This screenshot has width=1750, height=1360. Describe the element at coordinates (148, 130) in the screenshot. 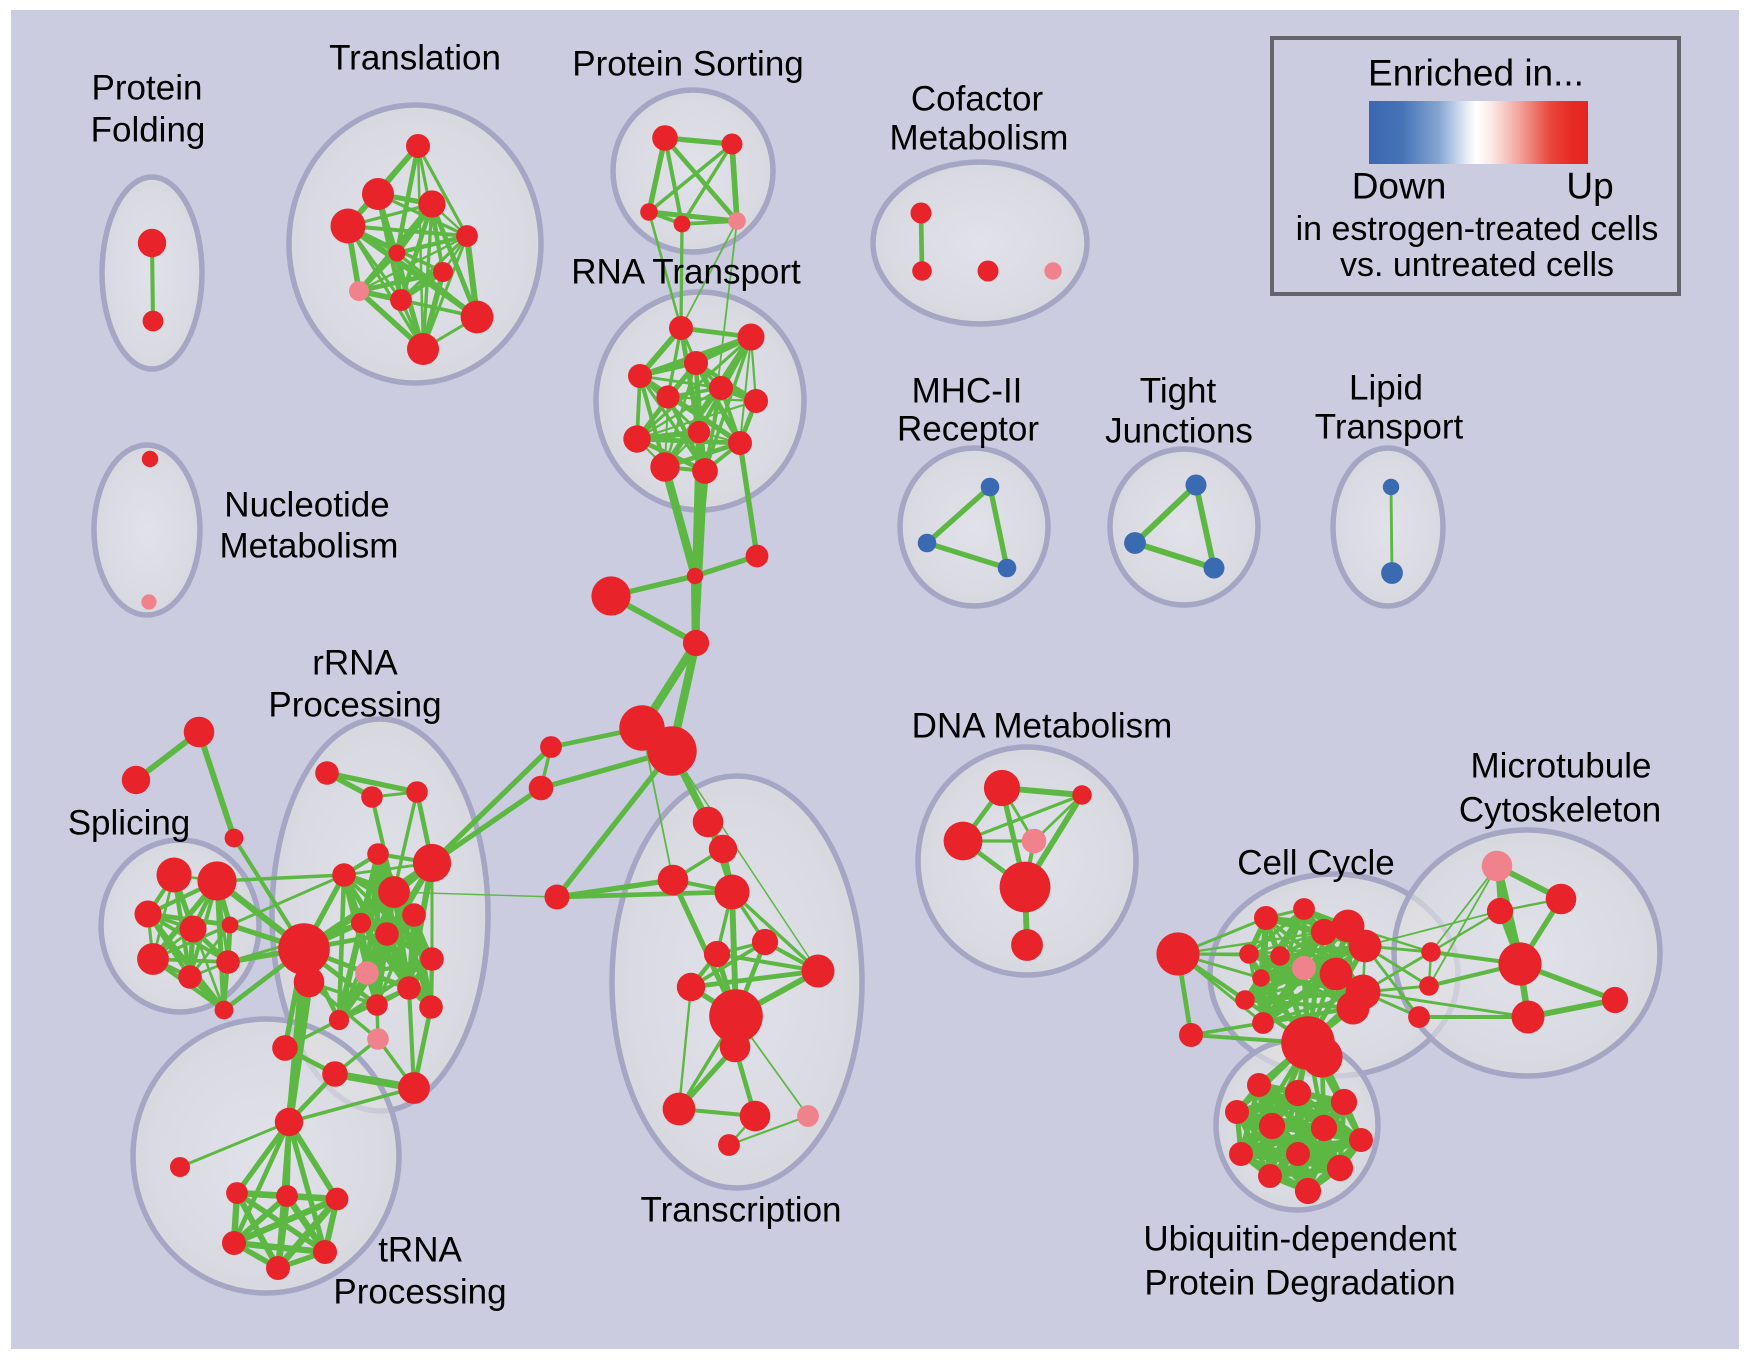

I see `svg-text: Folding` at that location.